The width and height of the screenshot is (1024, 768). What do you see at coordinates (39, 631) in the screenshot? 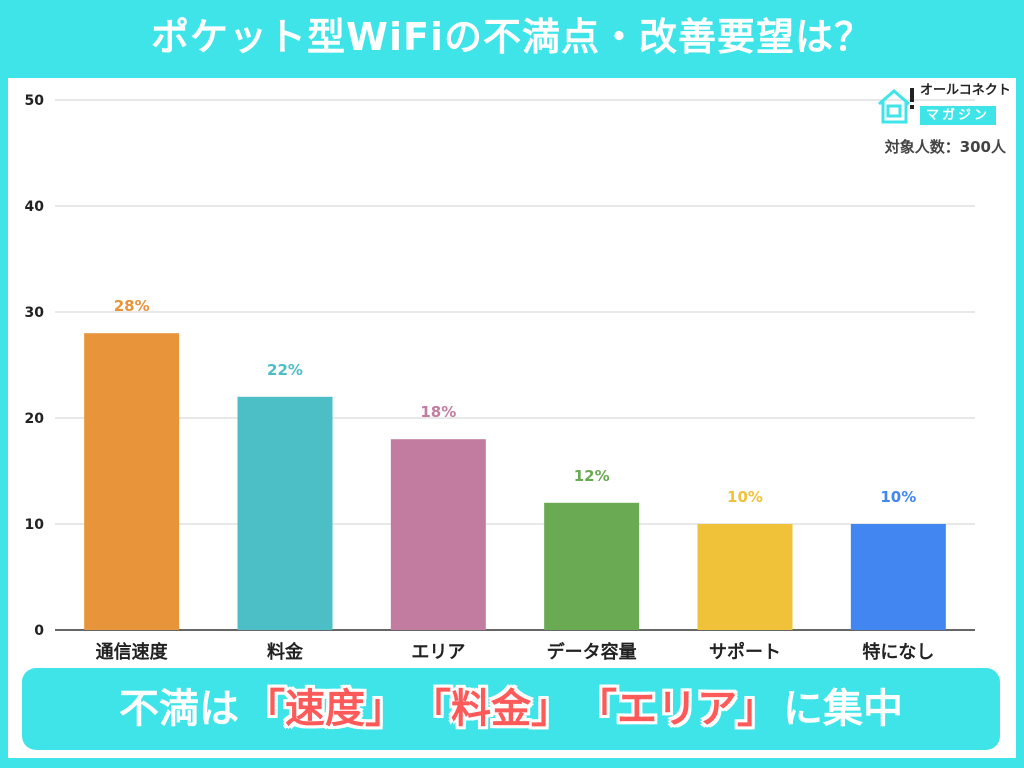
I see `y-tick-label: 0` at bounding box center [39, 631].